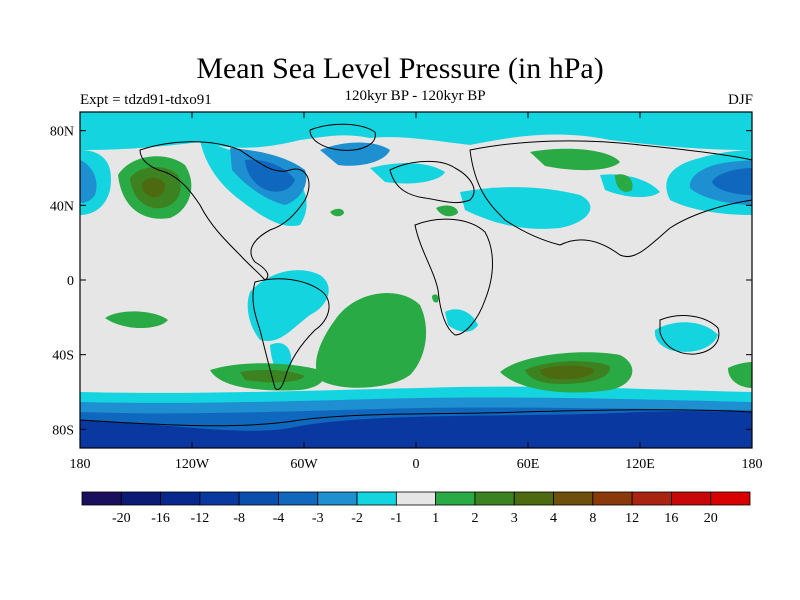 This screenshot has width=800, height=600. I want to click on y-tick-label: 0, so click(70, 281).